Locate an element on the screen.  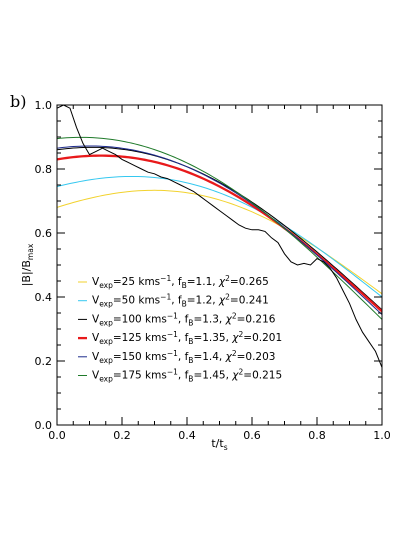
x-tick-label: 0.0 is located at coordinates (57, 435).